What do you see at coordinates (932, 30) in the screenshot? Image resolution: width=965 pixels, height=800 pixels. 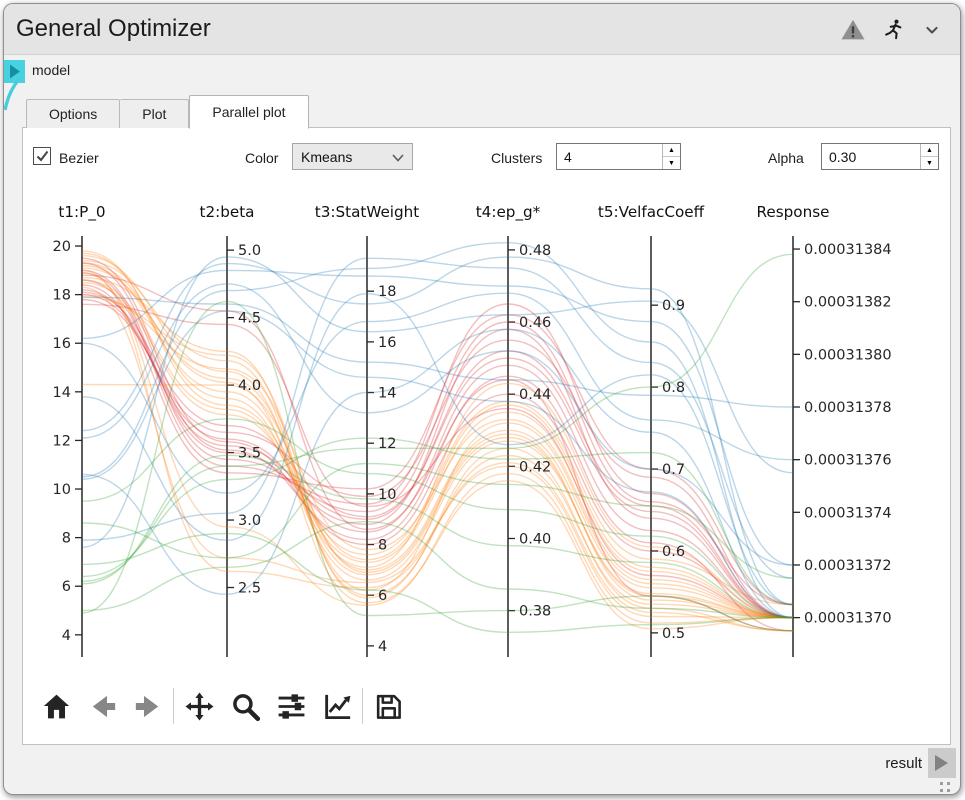 I see `collapse-chevron-icon` at bounding box center [932, 30].